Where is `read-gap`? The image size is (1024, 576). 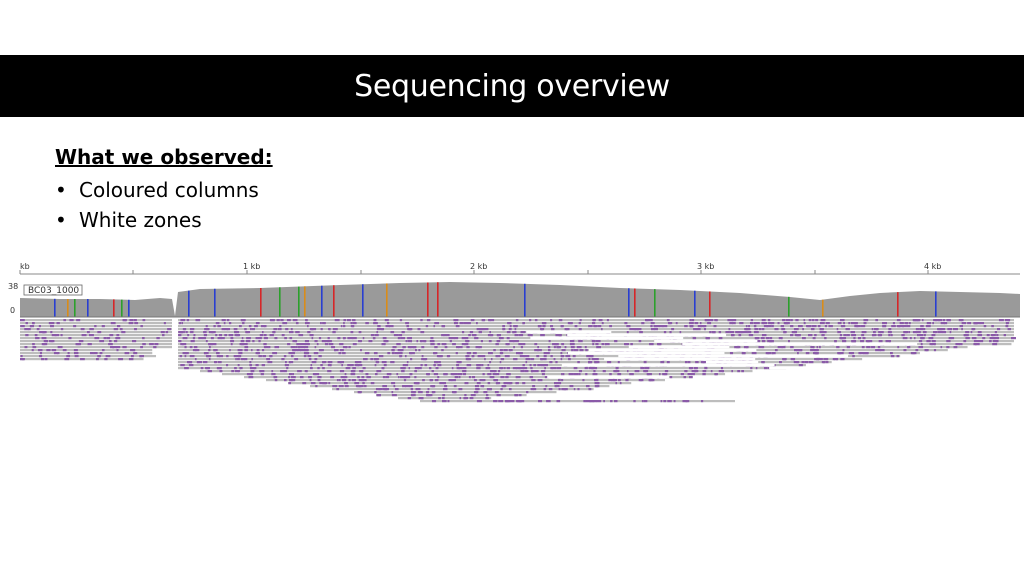
read-gap is located at coordinates (800, 344).